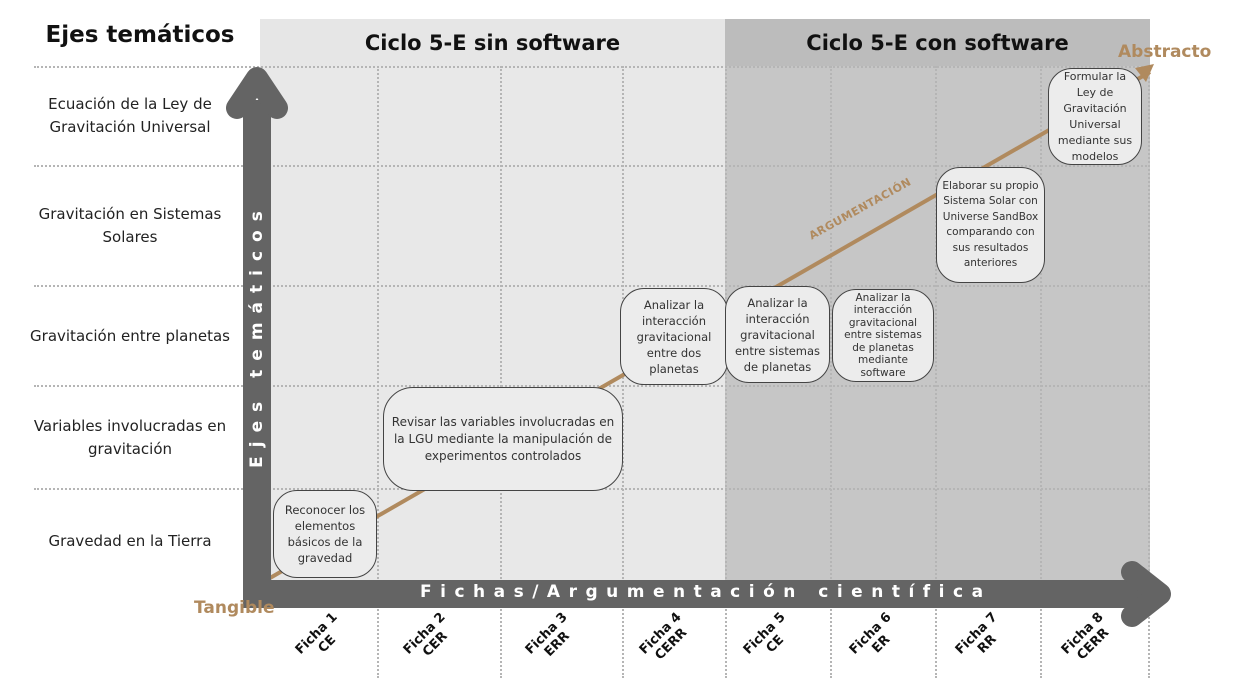 The height and width of the screenshot is (696, 1254). Describe the element at coordinates (1165, 52) in the screenshot. I see `abstracto-label: Abstracto` at that location.